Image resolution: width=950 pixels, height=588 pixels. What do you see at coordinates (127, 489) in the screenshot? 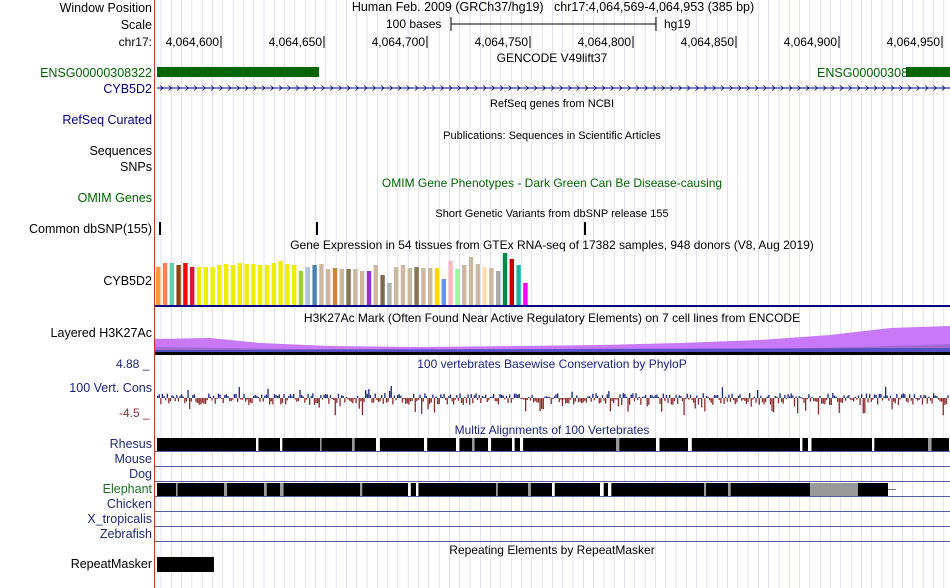
I see `species-elephant: Elephant` at bounding box center [127, 489].